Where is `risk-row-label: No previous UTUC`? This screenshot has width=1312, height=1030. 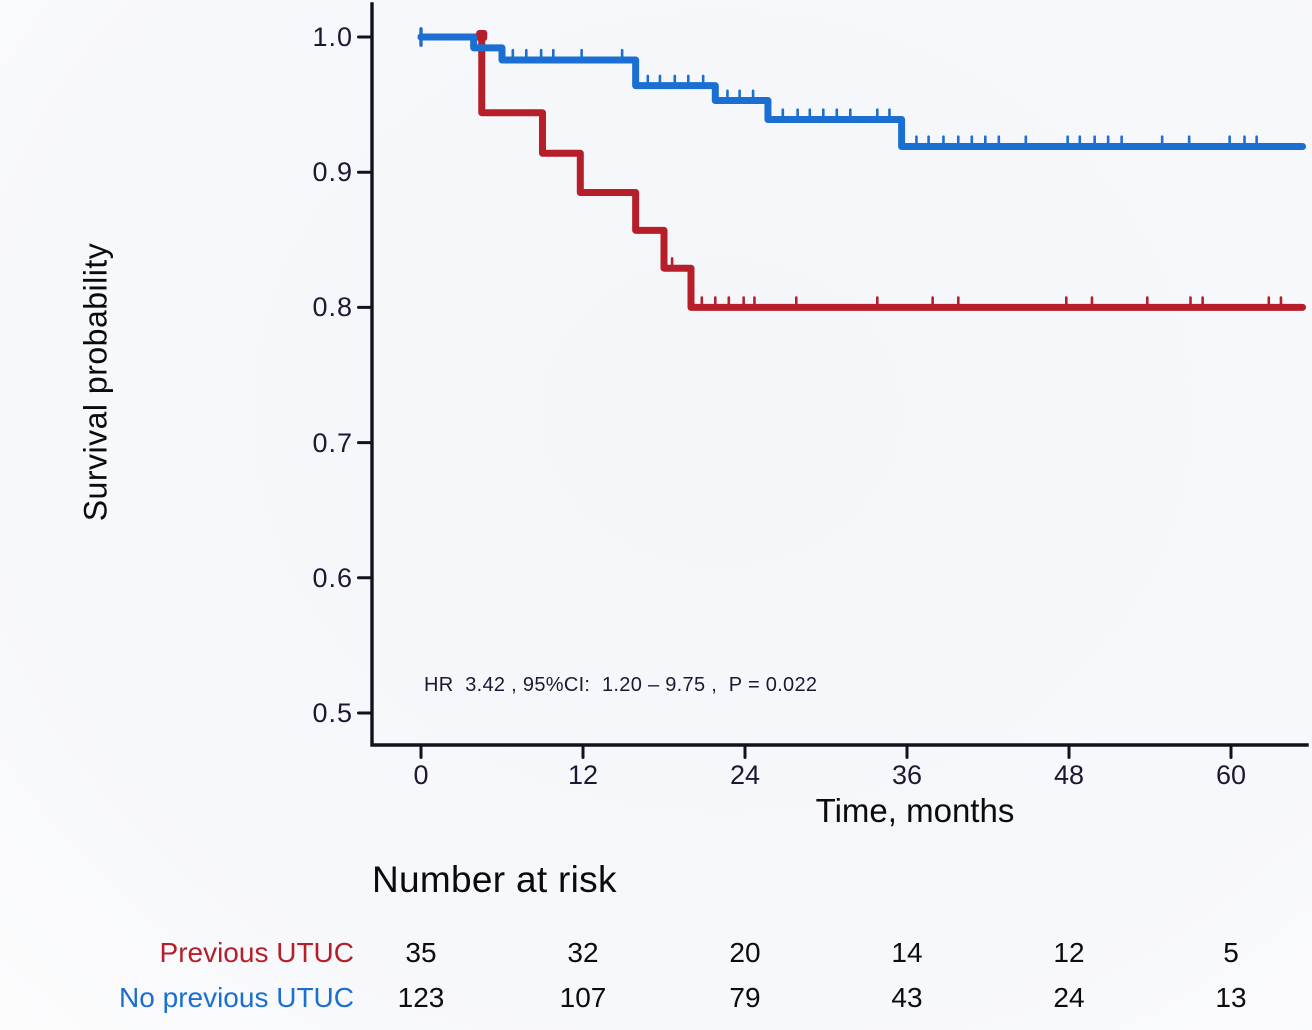
risk-row-label: No previous UTUC is located at coordinates (236, 997).